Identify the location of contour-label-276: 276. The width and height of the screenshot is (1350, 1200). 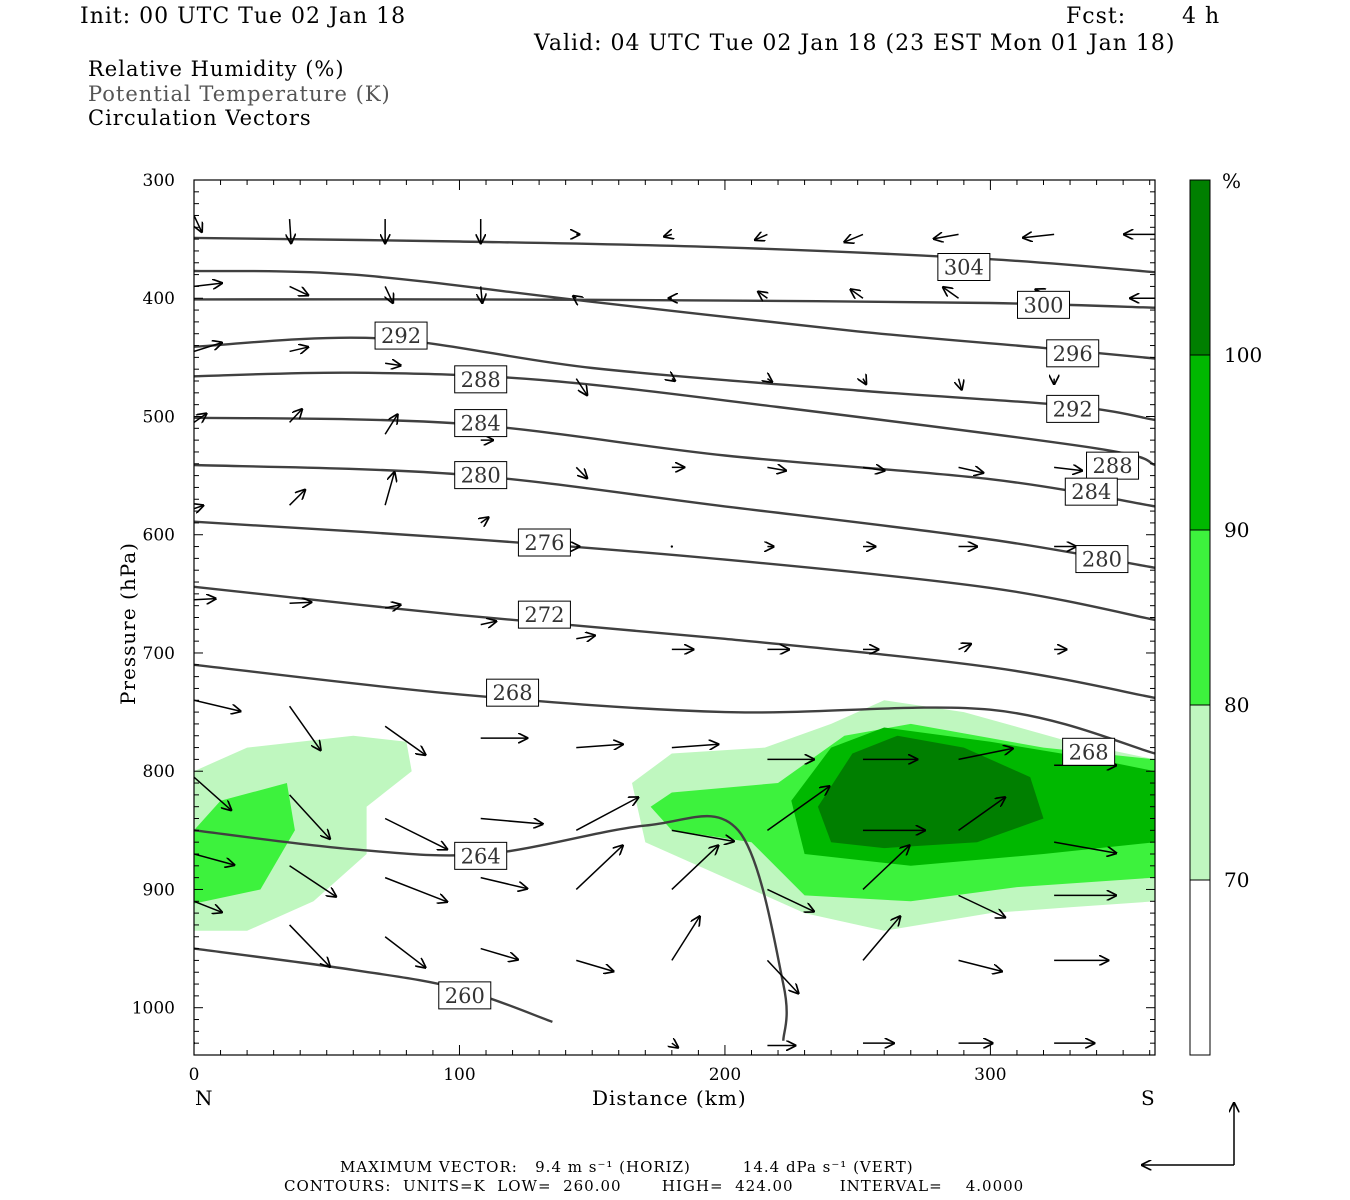
(544, 542).